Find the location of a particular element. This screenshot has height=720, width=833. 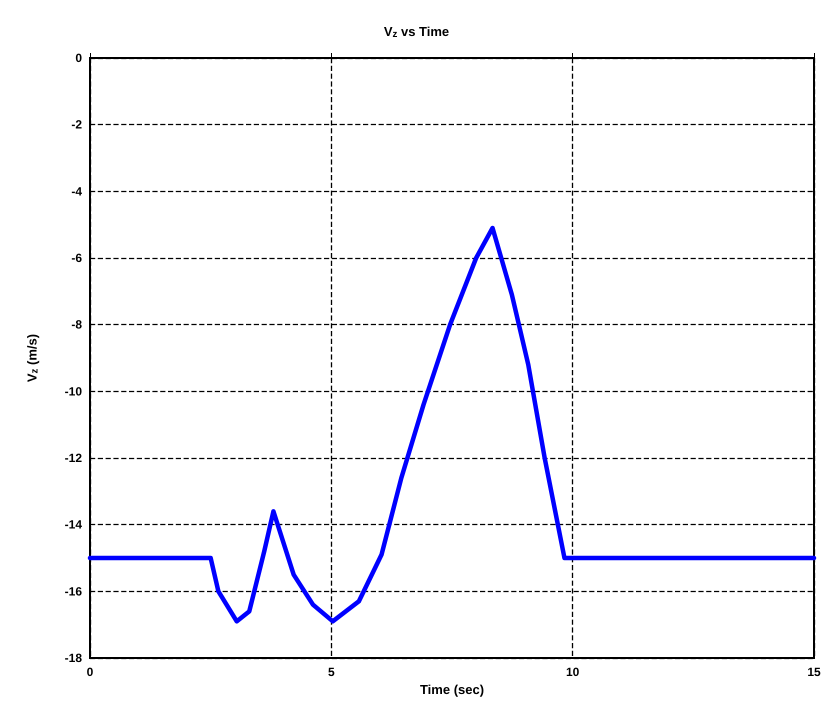

y-tick-label: -18 is located at coordinates (73, 658).